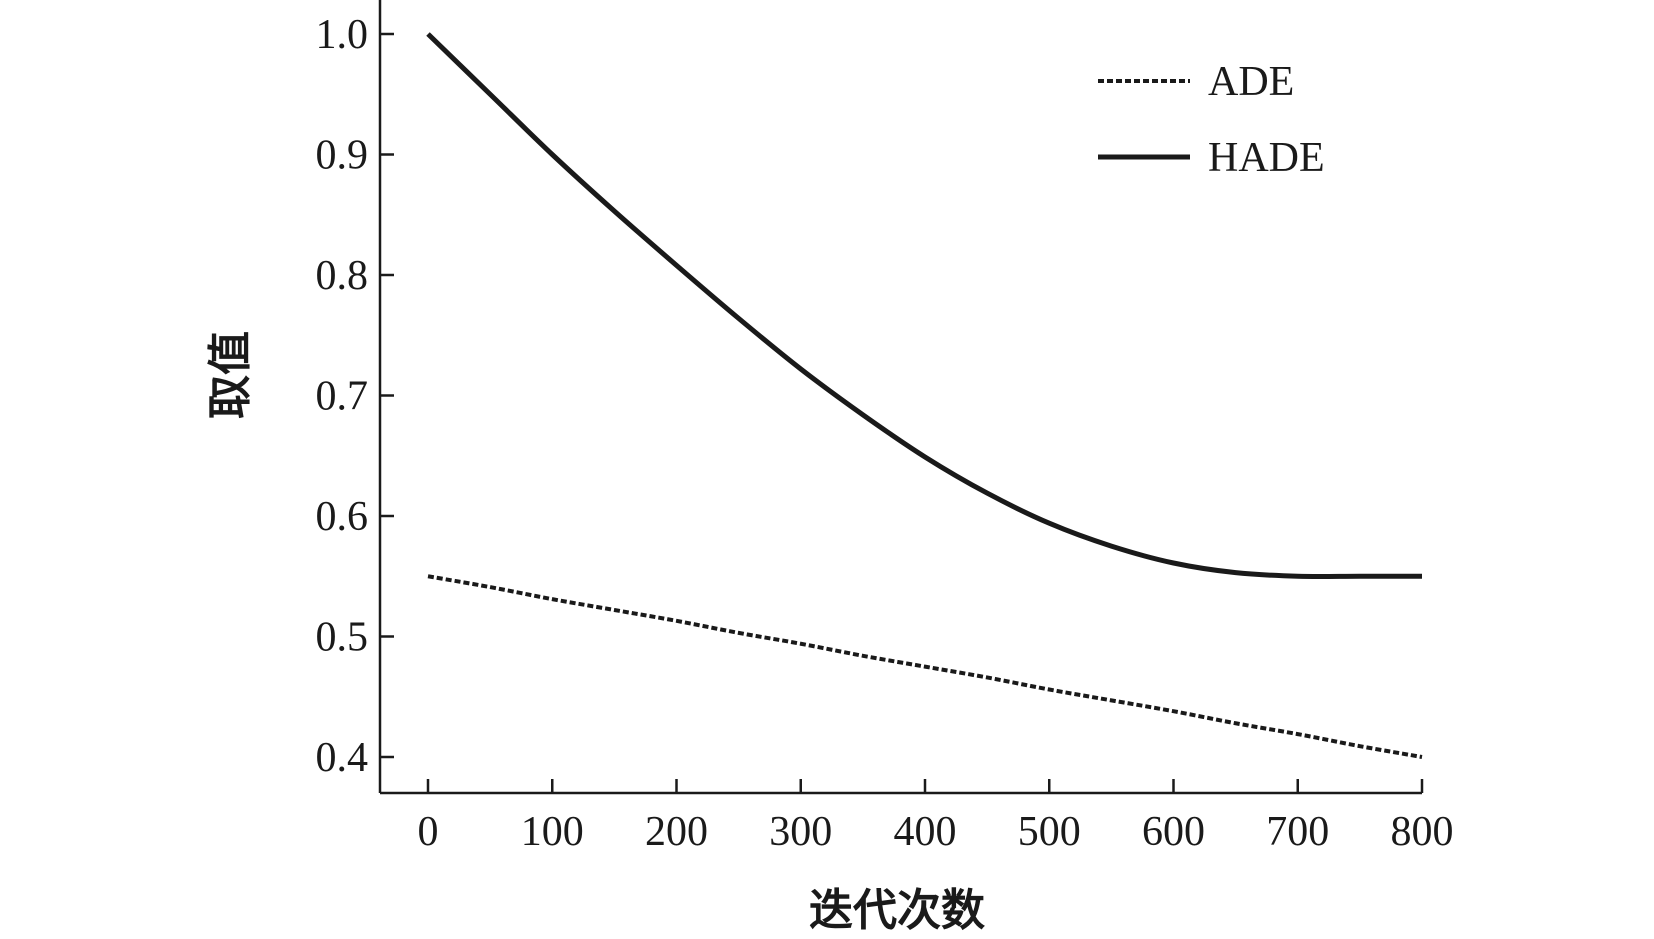  Describe the element at coordinates (897, 910) in the screenshot. I see `x-axis-title: 迭代次数` at that location.